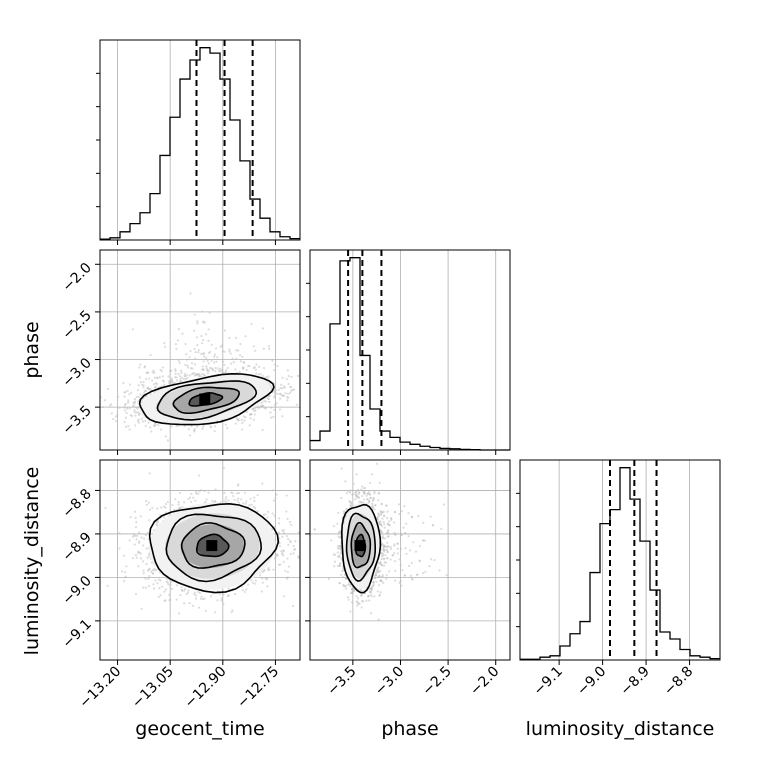 The height and width of the screenshot is (760, 760). What do you see at coordinates (410, 354) in the screenshot?
I see `histogram-step` at bounding box center [410, 354].